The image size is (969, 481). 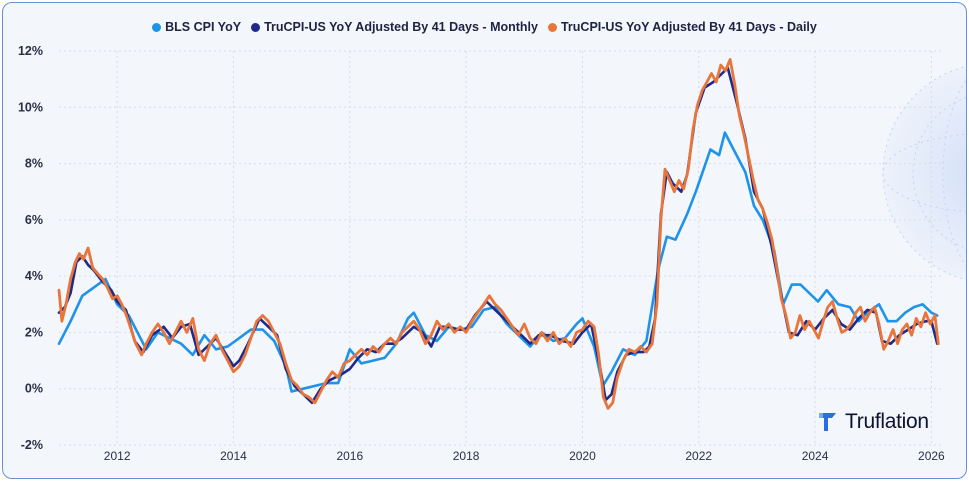 I want to click on x-tick-label: 2012, so click(x=117, y=456).